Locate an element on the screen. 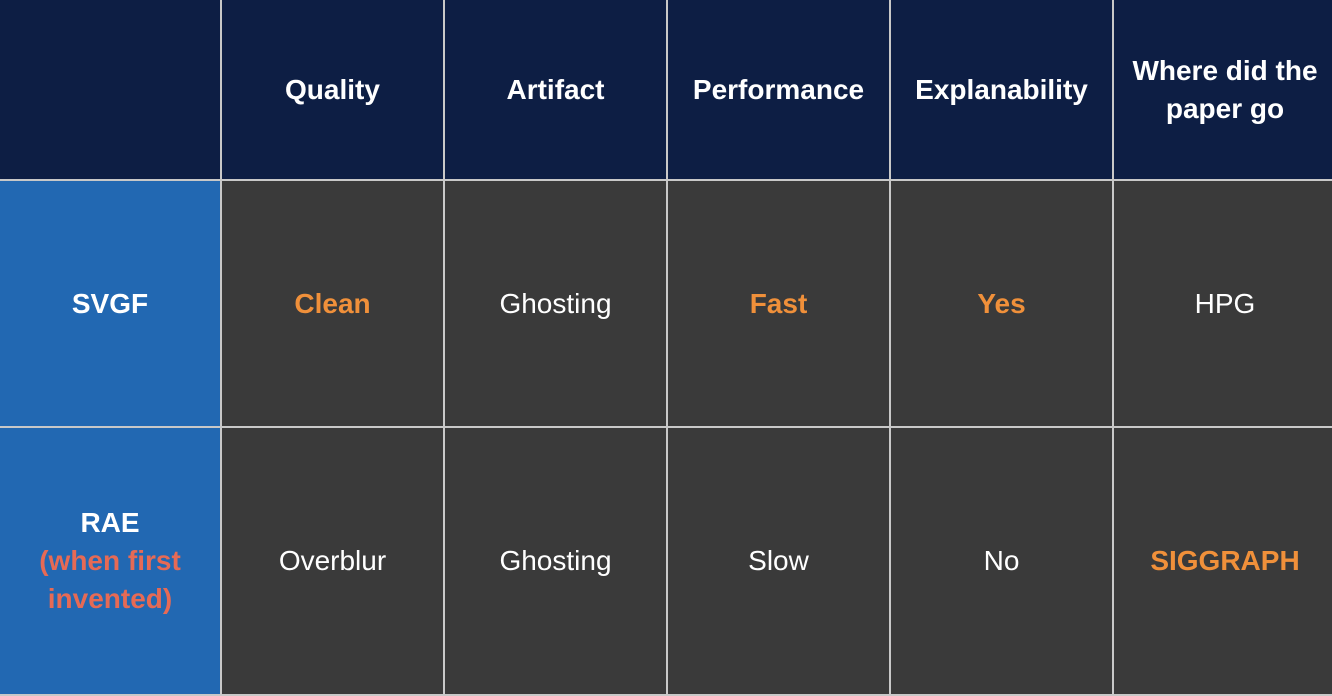 Image resolution: width=1332 pixels, height=696 pixels. row-header-svgf: SVGF is located at coordinates (110, 303).